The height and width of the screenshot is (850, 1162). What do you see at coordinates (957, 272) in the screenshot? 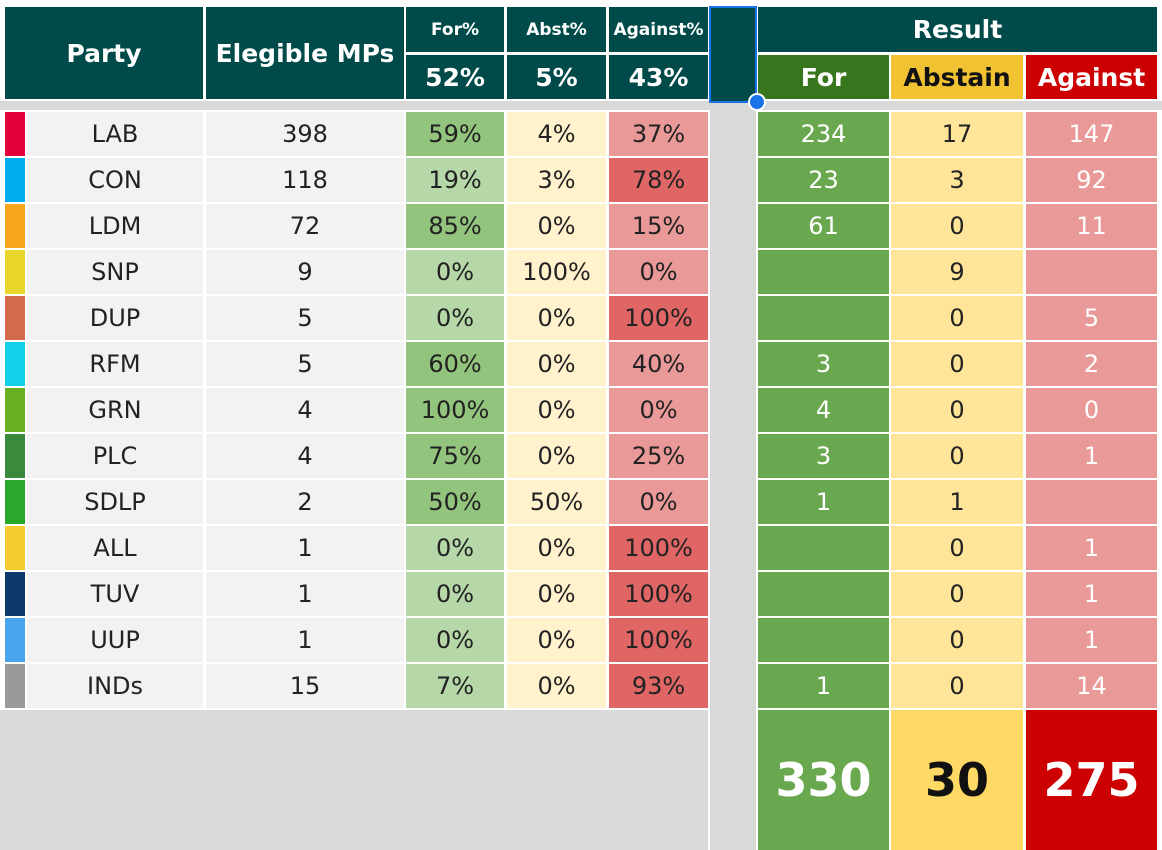
I see `result-abstain-cell: 9` at bounding box center [957, 272].